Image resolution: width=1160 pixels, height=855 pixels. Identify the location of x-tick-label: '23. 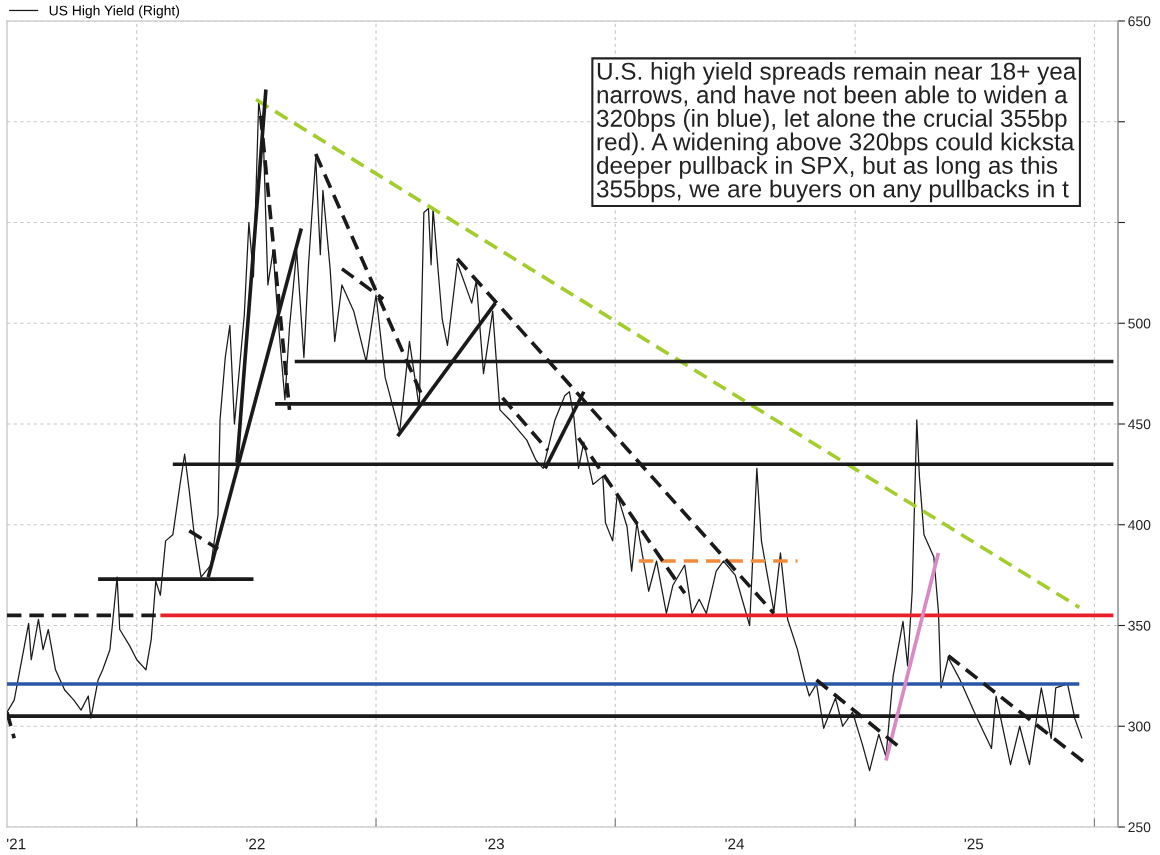
(494, 844).